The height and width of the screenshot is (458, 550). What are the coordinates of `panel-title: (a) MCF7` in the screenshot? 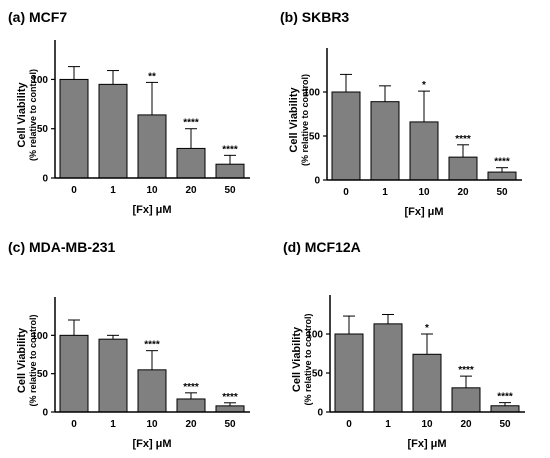 It's located at (37, 17).